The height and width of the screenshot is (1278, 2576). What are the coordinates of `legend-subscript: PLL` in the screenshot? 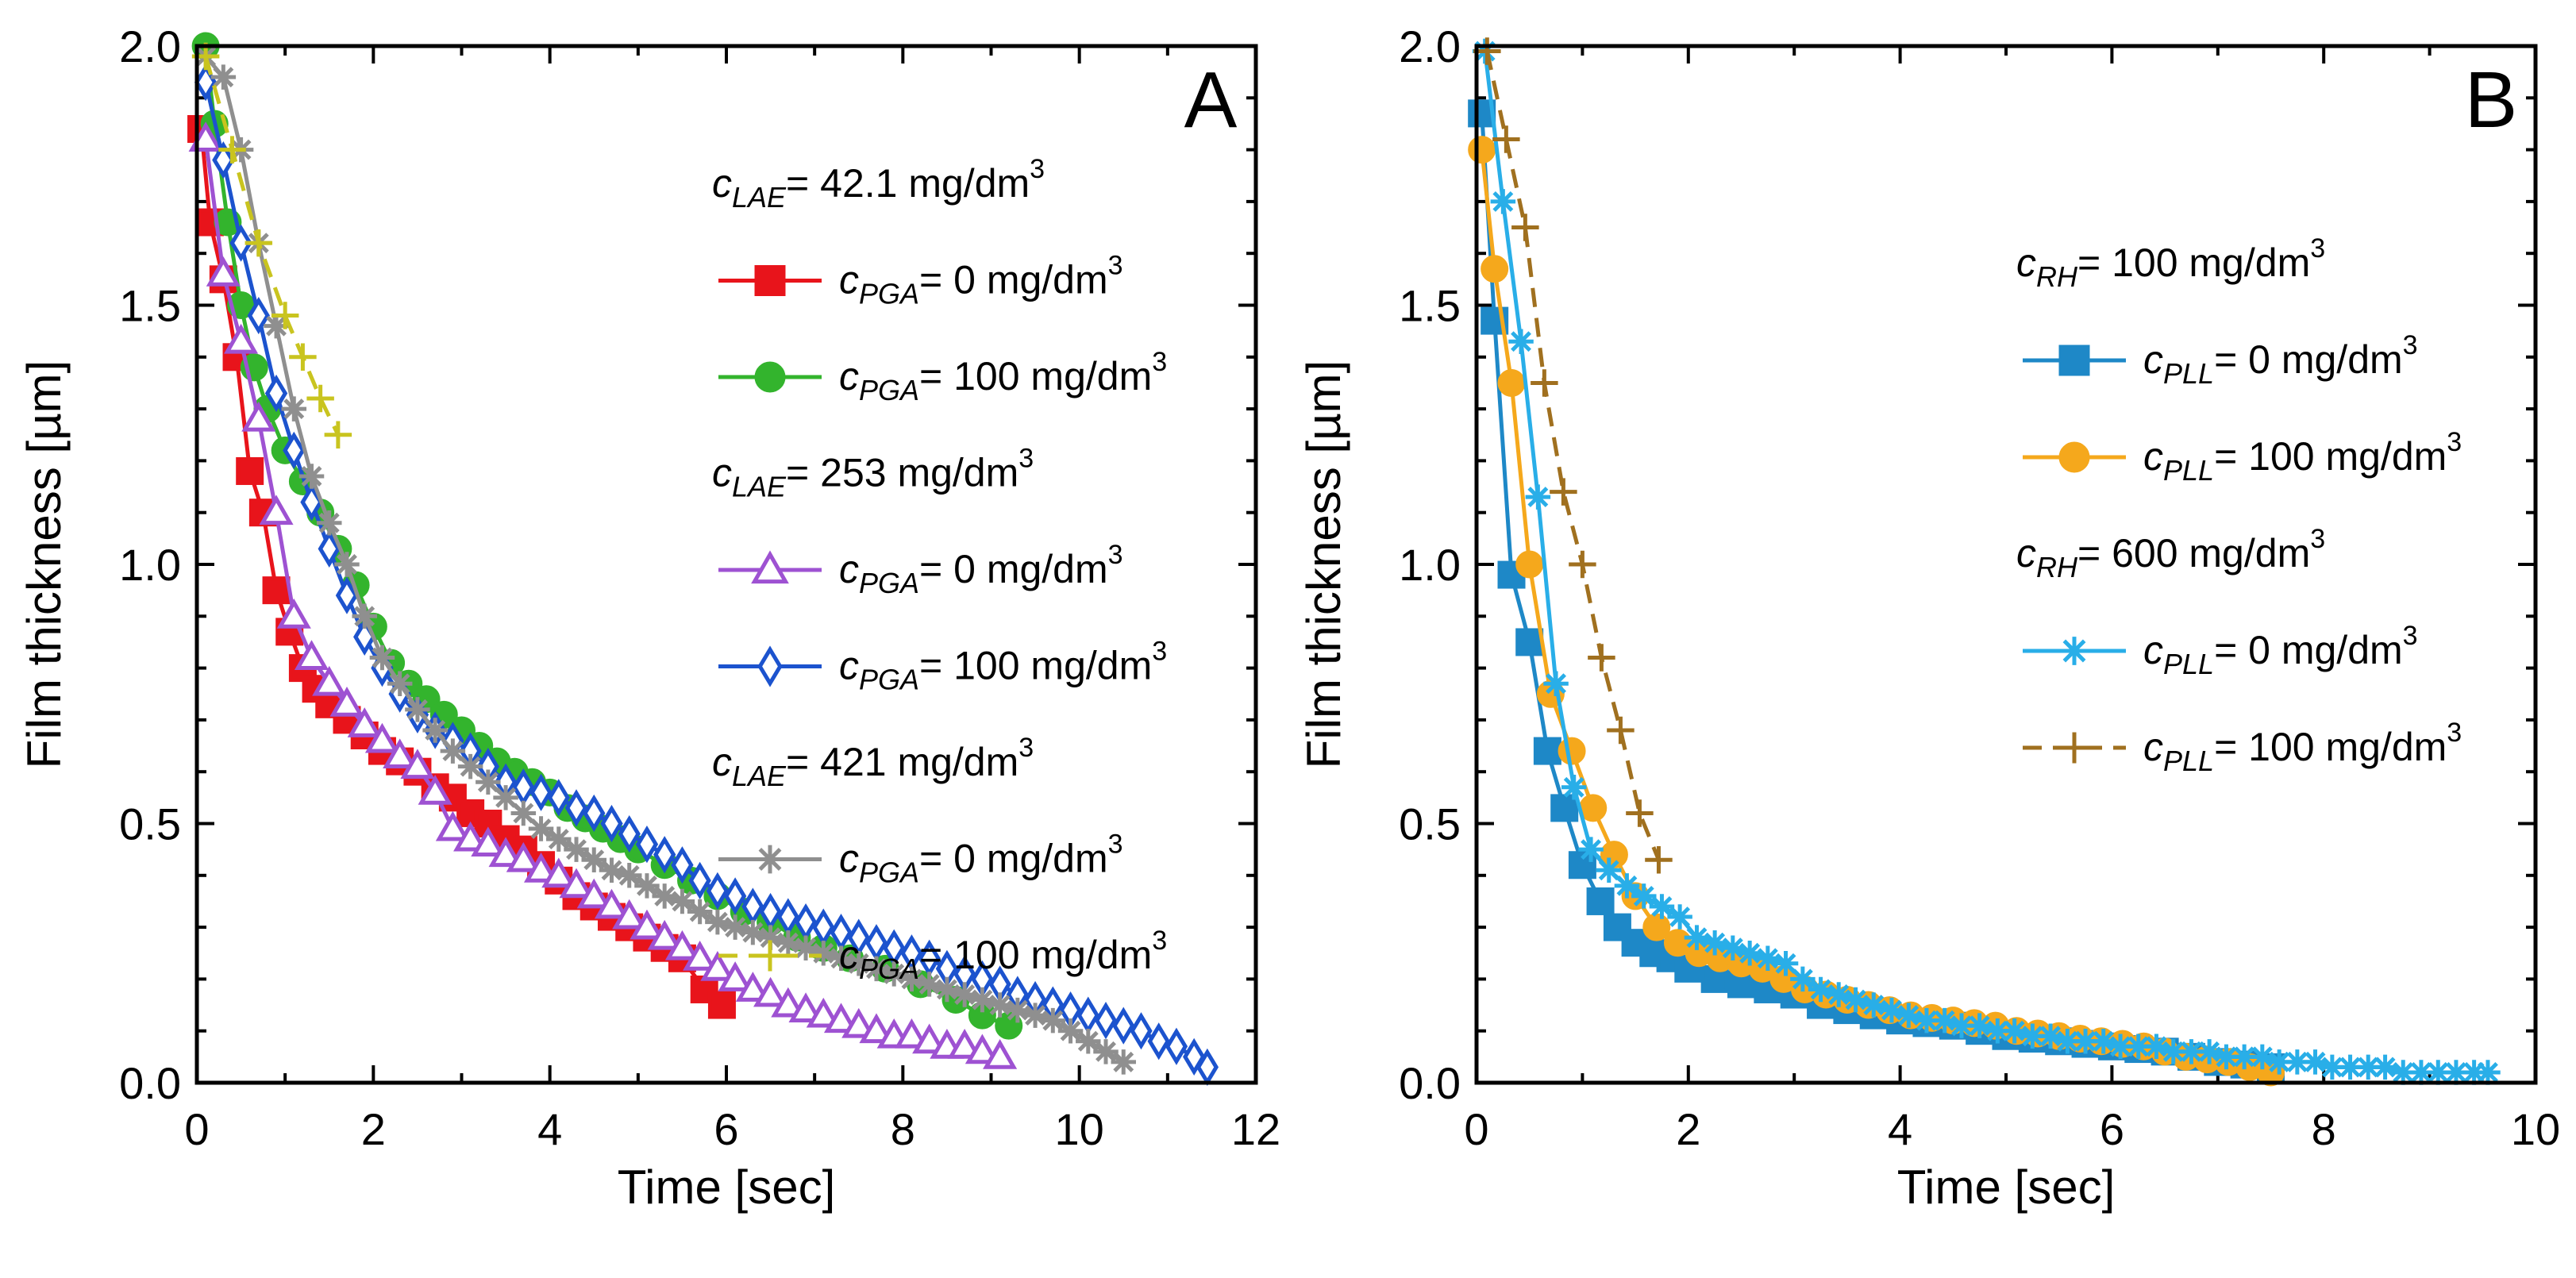 It's located at (2188, 373).